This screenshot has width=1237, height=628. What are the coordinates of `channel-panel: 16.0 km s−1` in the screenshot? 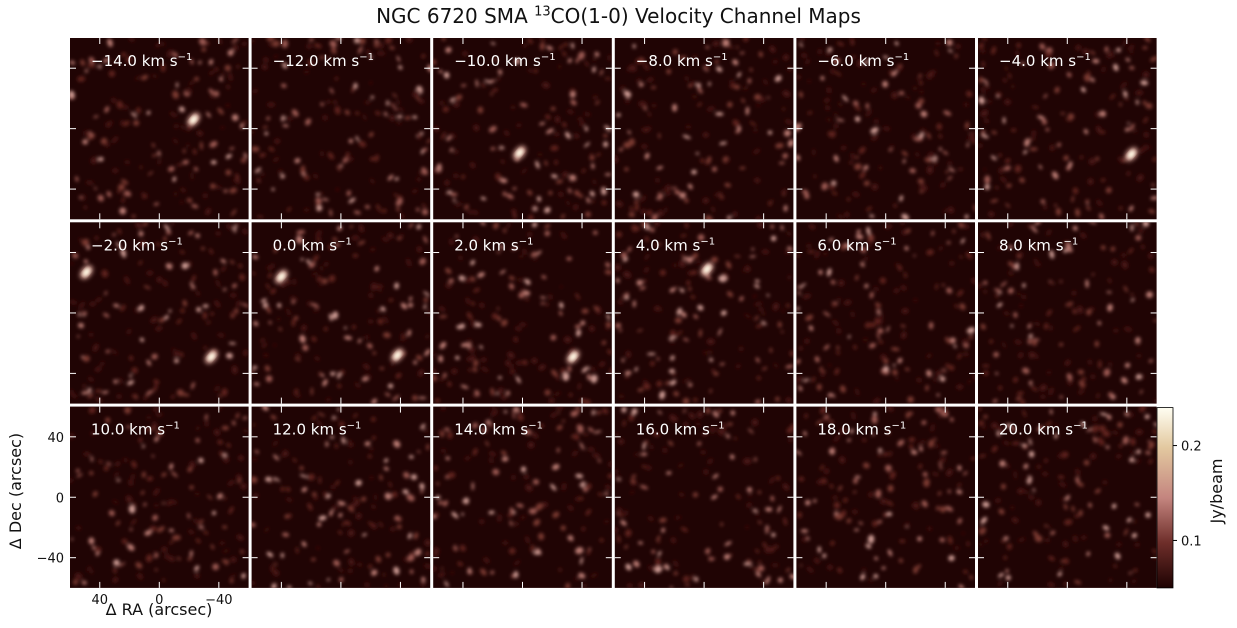 It's located at (704, 497).